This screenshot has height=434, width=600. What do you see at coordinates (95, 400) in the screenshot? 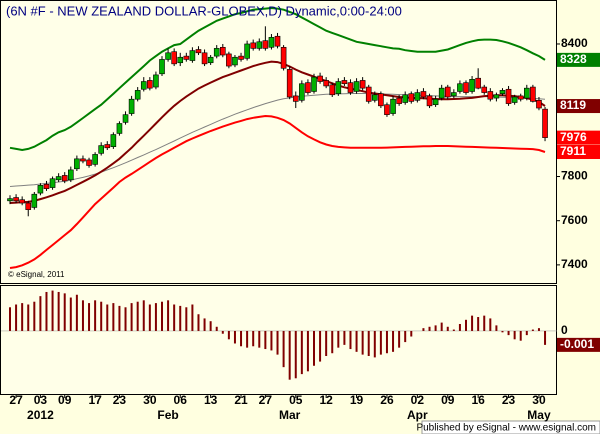
I see `x-tick-label: 17` at bounding box center [95, 400].